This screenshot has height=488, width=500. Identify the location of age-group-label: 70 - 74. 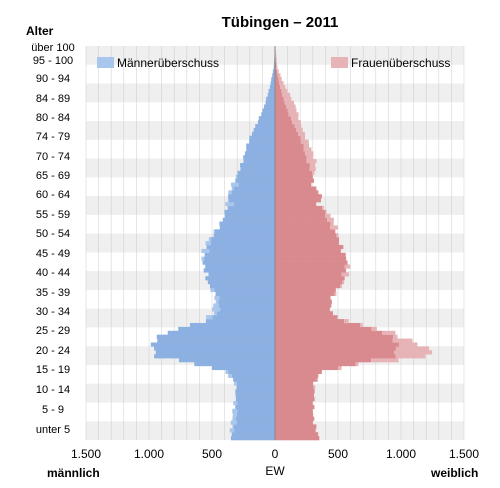
(53, 157).